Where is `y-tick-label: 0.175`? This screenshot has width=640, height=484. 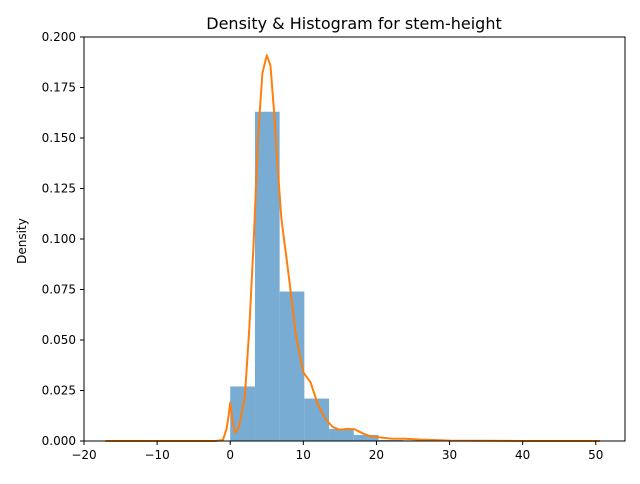 y-tick-label: 0.175 is located at coordinates (59, 88).